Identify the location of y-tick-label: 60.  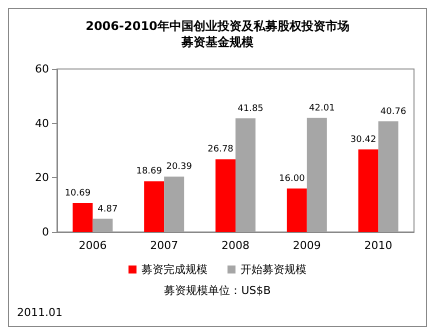
(42, 69).